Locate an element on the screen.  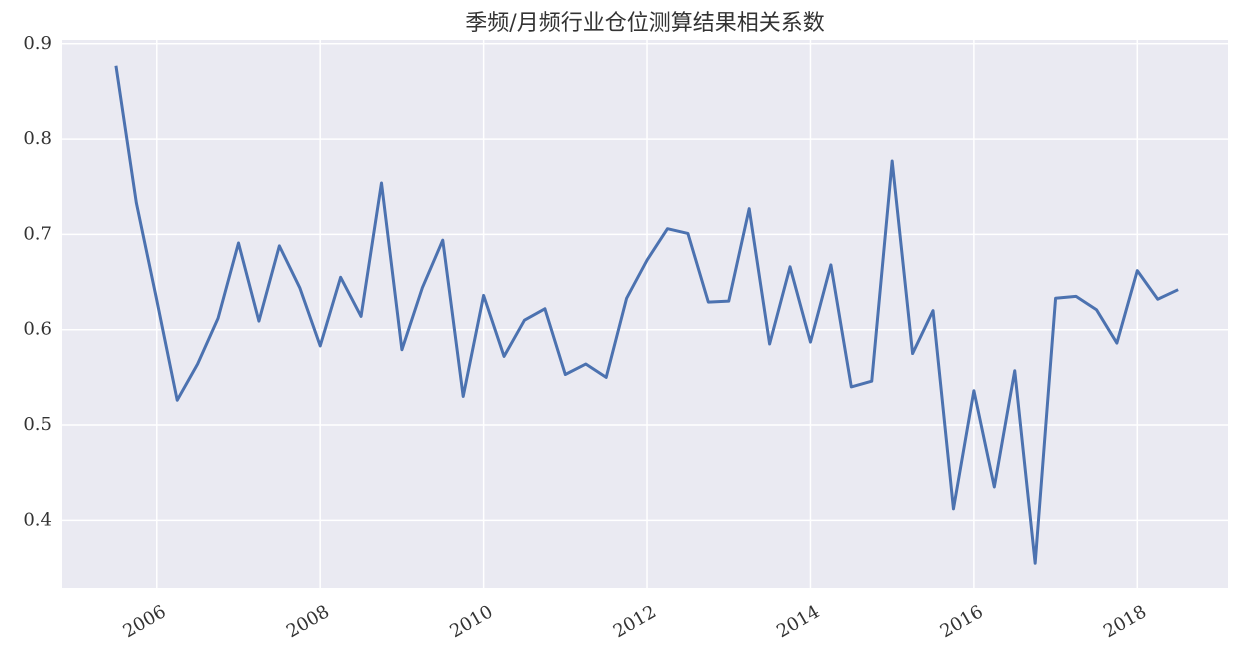
y-tick-label: 0.8 is located at coordinates (37, 138).